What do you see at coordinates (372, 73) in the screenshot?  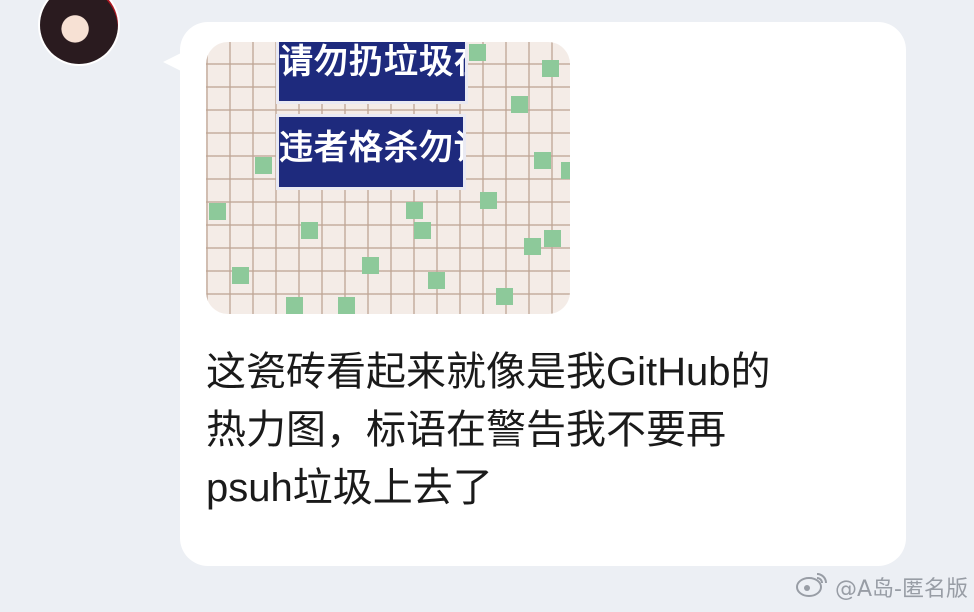 I see `sign-top: 请勿扔垃圾在此` at bounding box center [372, 73].